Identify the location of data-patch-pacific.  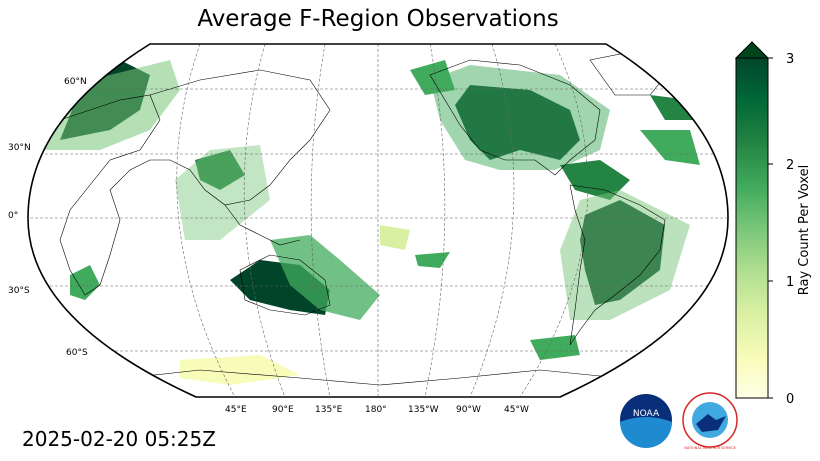
(395, 237).